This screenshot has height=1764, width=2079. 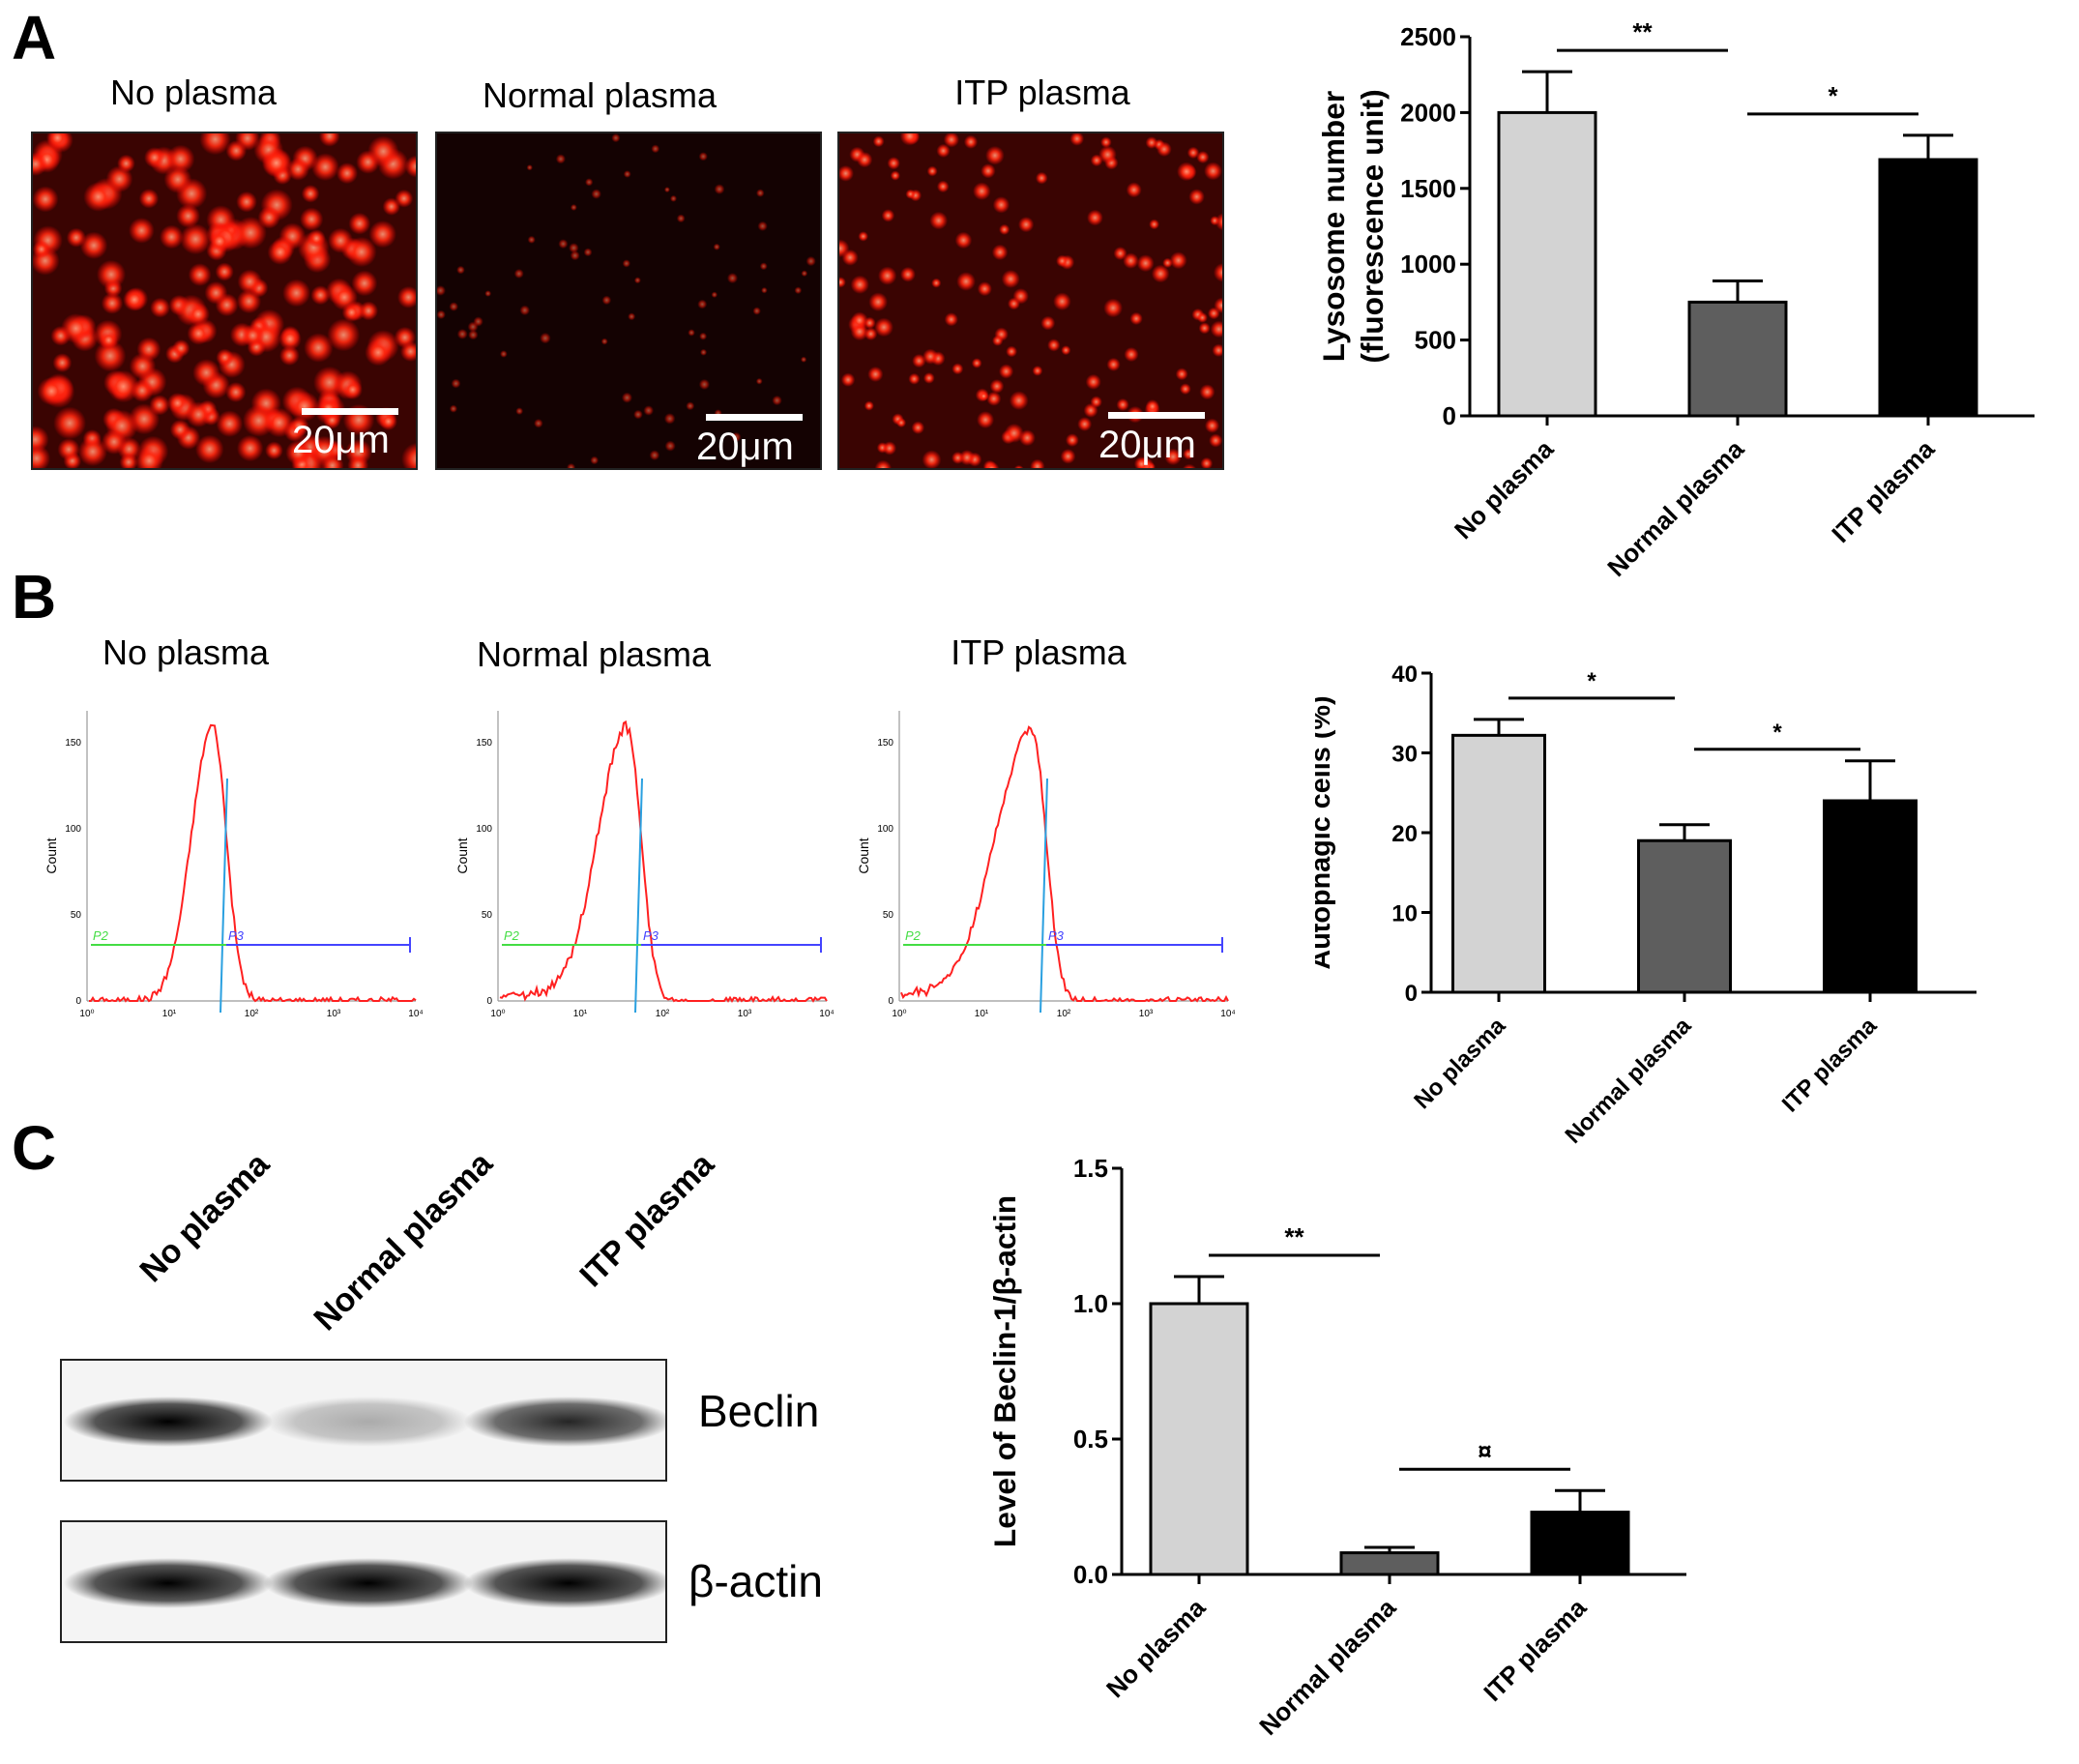 What do you see at coordinates (1064, 1014) in the screenshot?
I see `x-tick-label: 10²` at bounding box center [1064, 1014].